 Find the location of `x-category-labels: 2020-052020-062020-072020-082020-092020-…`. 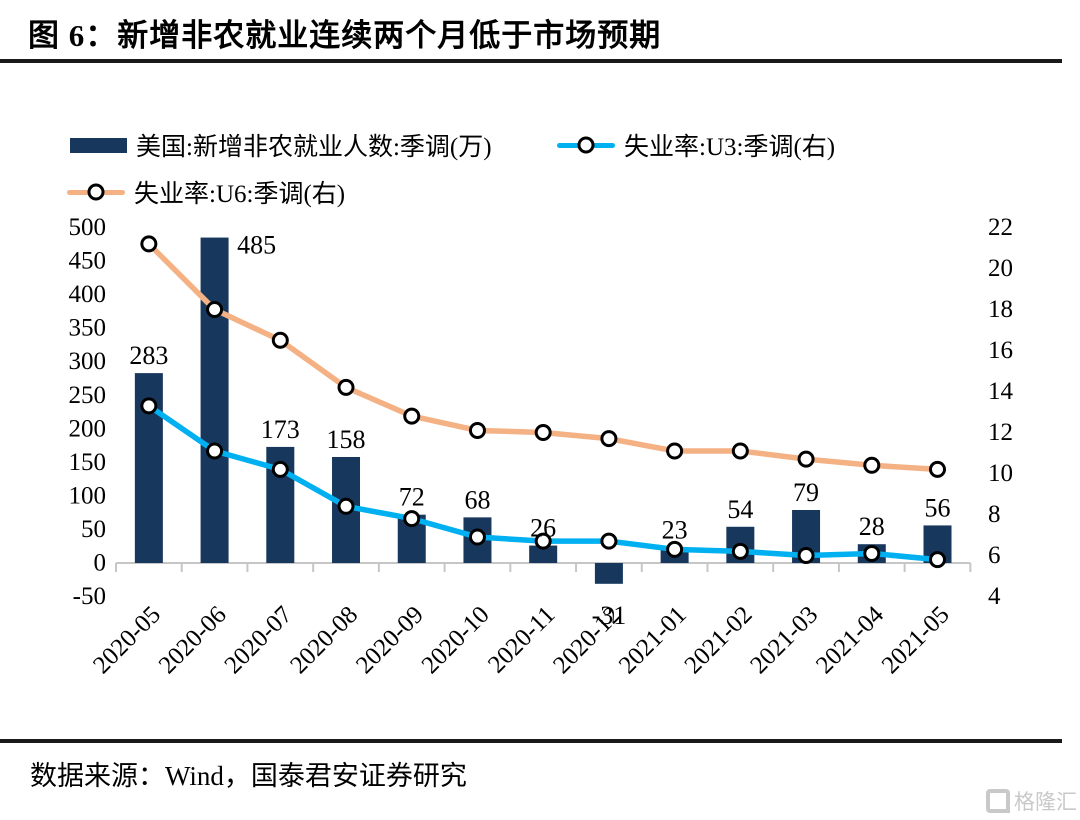

x-category-labels: 2020-052020-062020-072020-082020-092020-… is located at coordinates (521, 640).